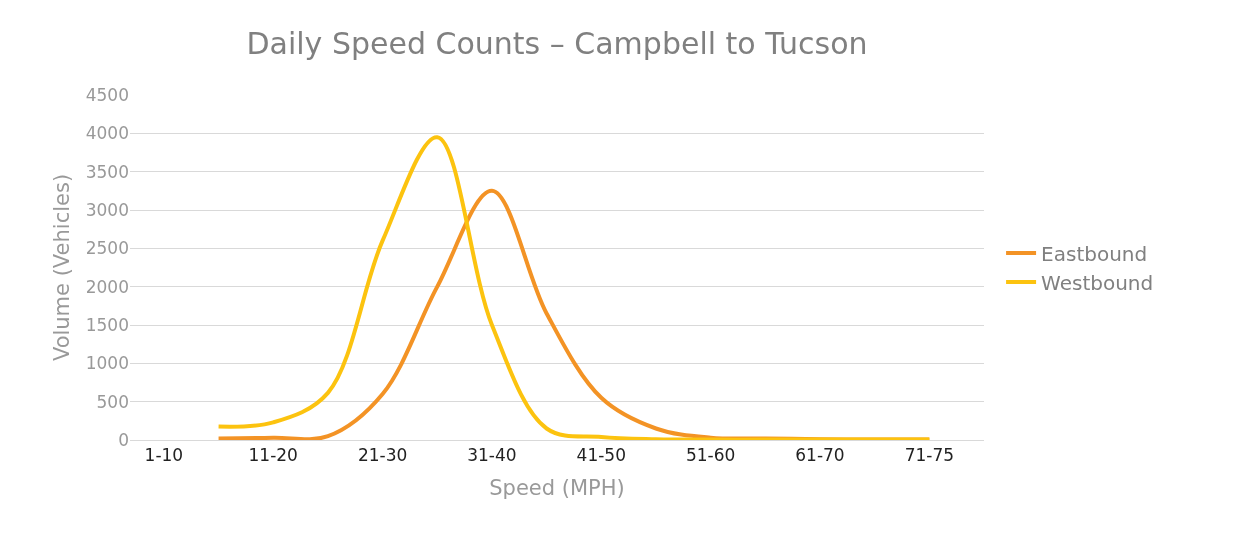  Describe the element at coordinates (107, 363) in the screenshot. I see `y-tick-label: 1000` at that location.